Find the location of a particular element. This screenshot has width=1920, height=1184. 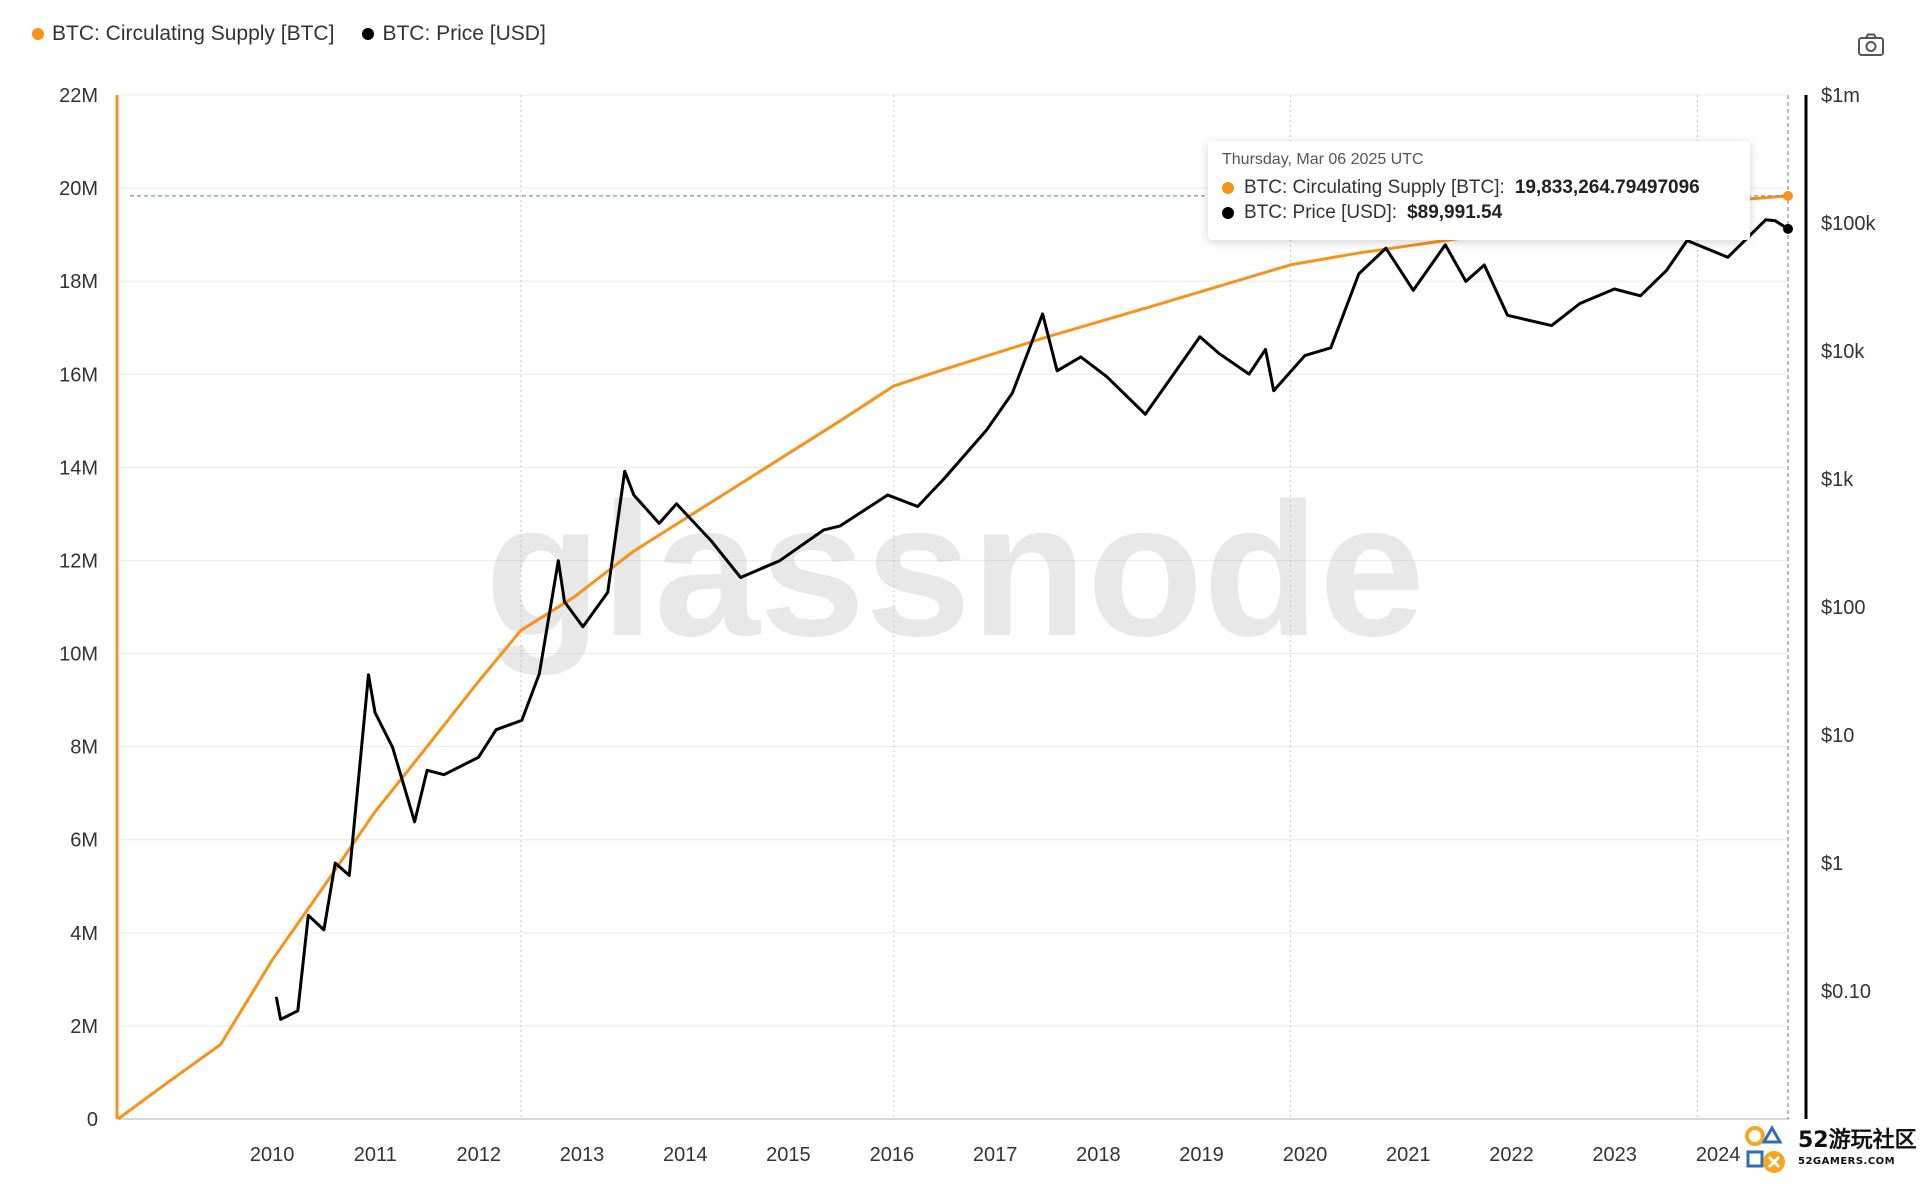

watermark-text: glassnode is located at coordinates (955, 570).